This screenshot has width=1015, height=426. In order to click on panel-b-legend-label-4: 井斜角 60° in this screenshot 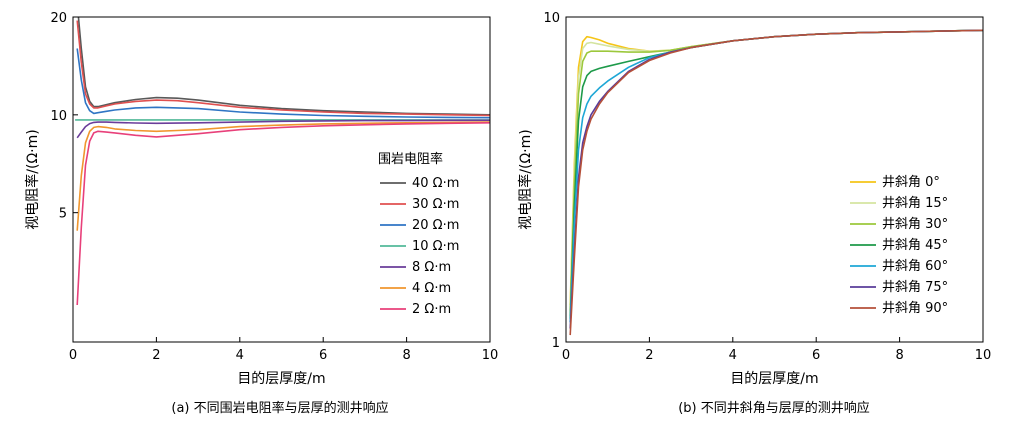, I will do `click(915, 266)`.